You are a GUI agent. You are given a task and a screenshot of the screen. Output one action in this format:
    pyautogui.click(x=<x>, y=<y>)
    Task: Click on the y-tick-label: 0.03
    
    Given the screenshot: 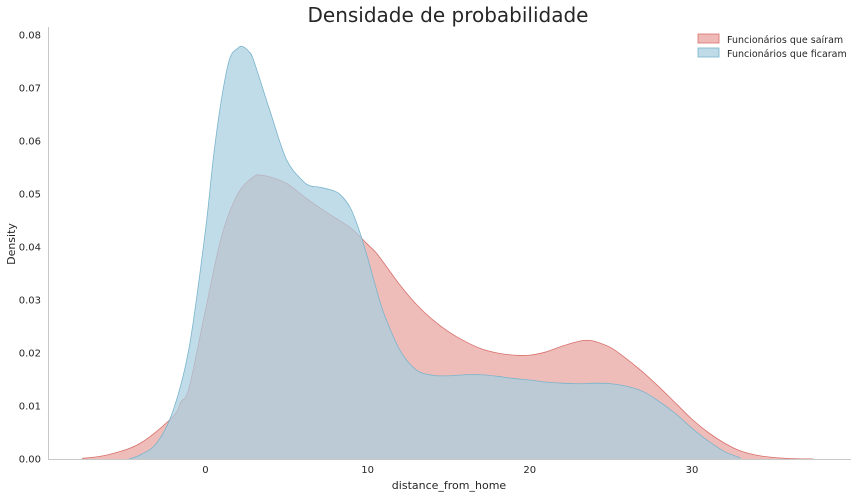 What is the action you would take?
    pyautogui.click(x=30, y=301)
    